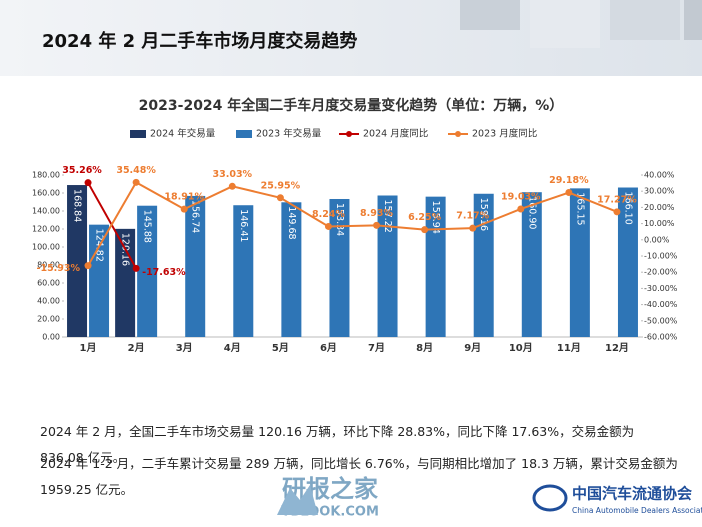 Image resolution: width=702 pixels, height=527 pixels. Describe the element at coordinates (424, 217) in the screenshot. I see `line-value-label: 6.25%` at that location.